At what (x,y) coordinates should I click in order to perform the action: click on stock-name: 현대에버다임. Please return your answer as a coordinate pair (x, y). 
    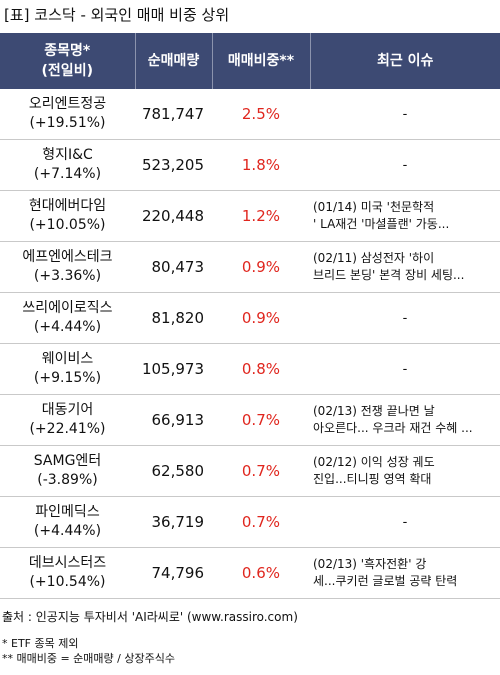
    Looking at the image, I should click on (67, 206).